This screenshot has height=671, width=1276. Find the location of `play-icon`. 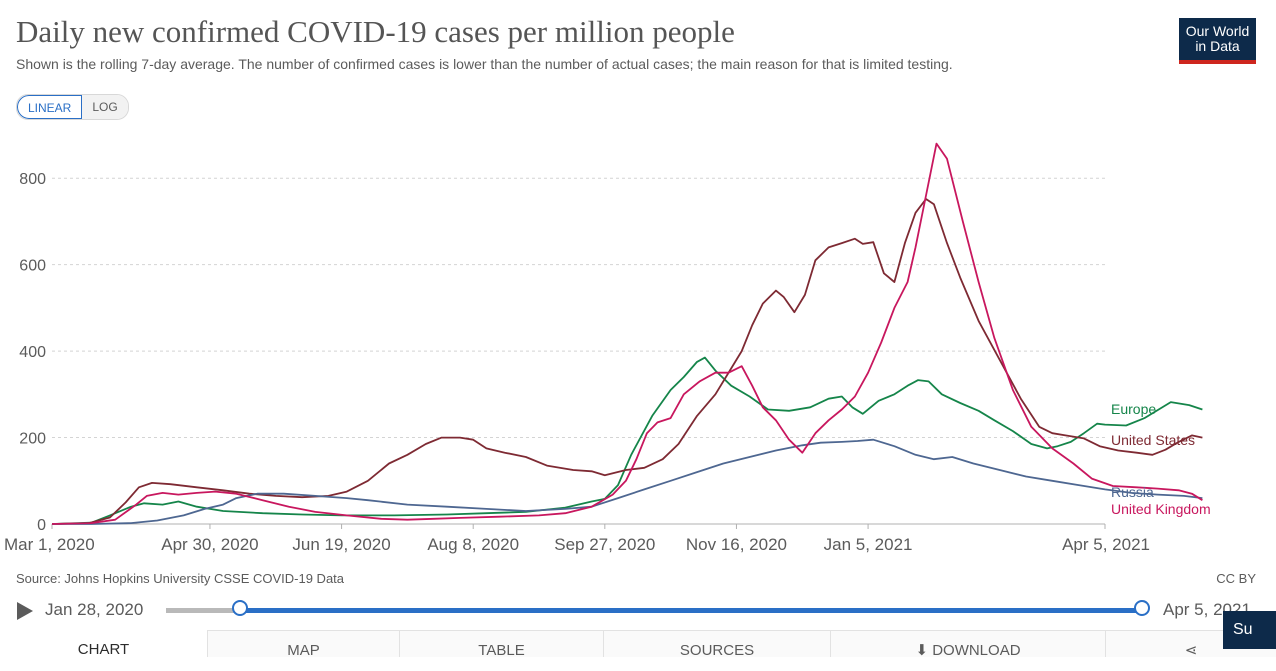

play-icon is located at coordinates (25, 611).